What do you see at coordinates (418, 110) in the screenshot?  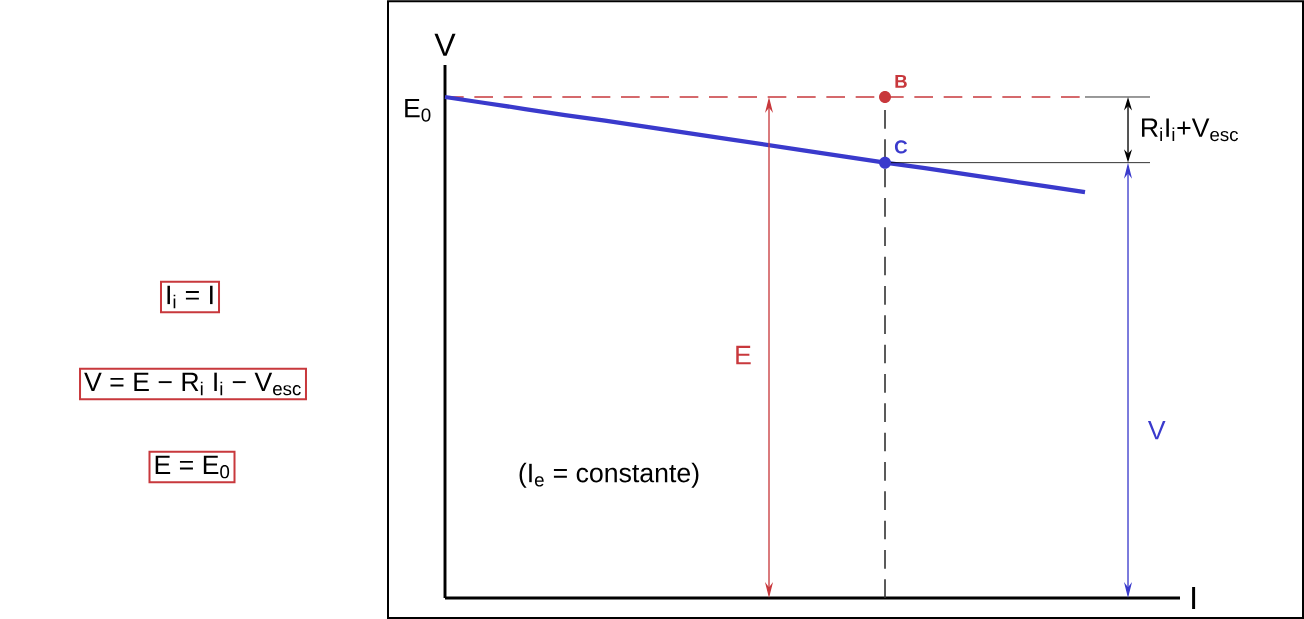 I see `text: E$_{0}$` at bounding box center [418, 110].